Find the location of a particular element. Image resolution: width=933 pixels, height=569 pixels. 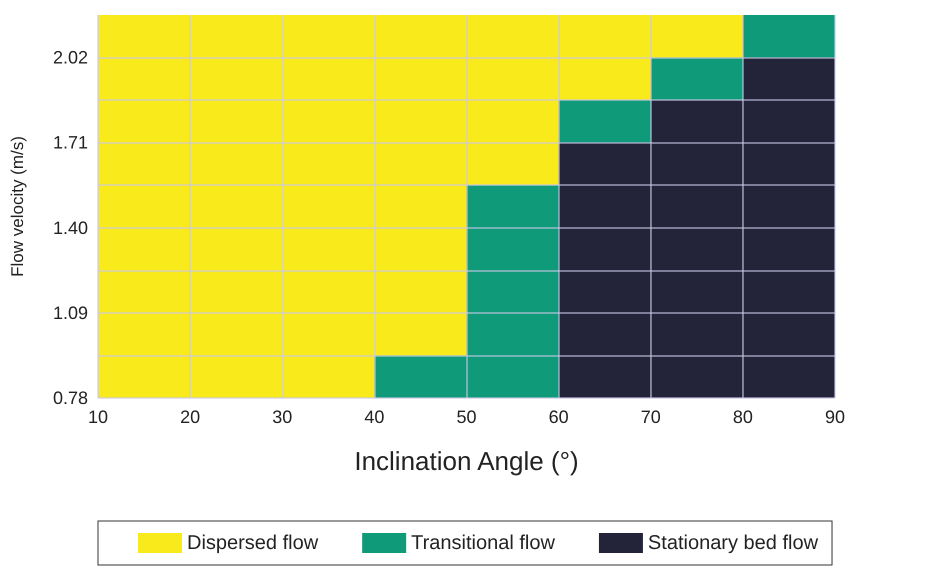

x-tick-label: 70 is located at coordinates (650, 417).